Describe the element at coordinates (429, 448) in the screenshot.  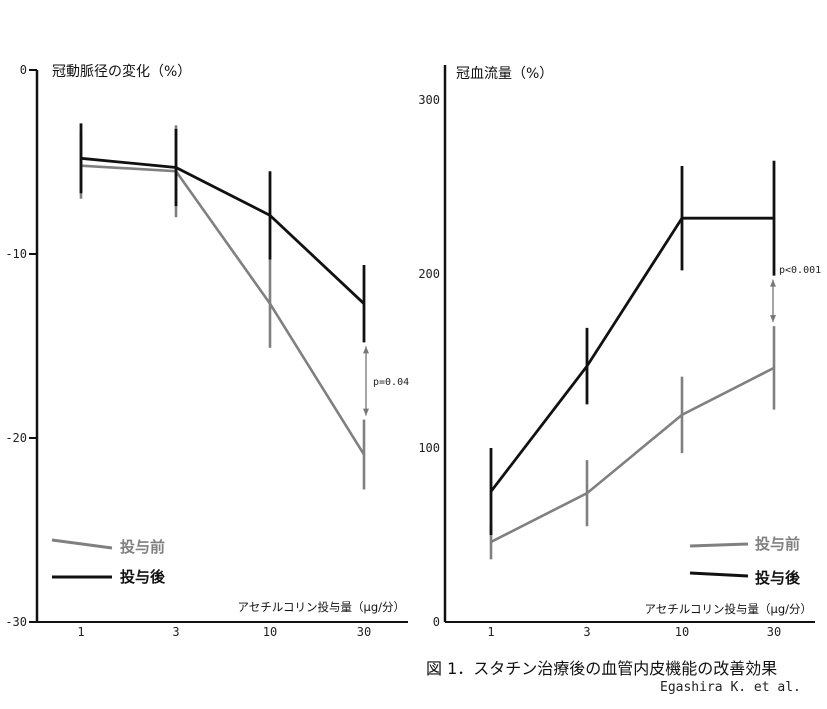
I see `y-tick-label: 100` at that location.